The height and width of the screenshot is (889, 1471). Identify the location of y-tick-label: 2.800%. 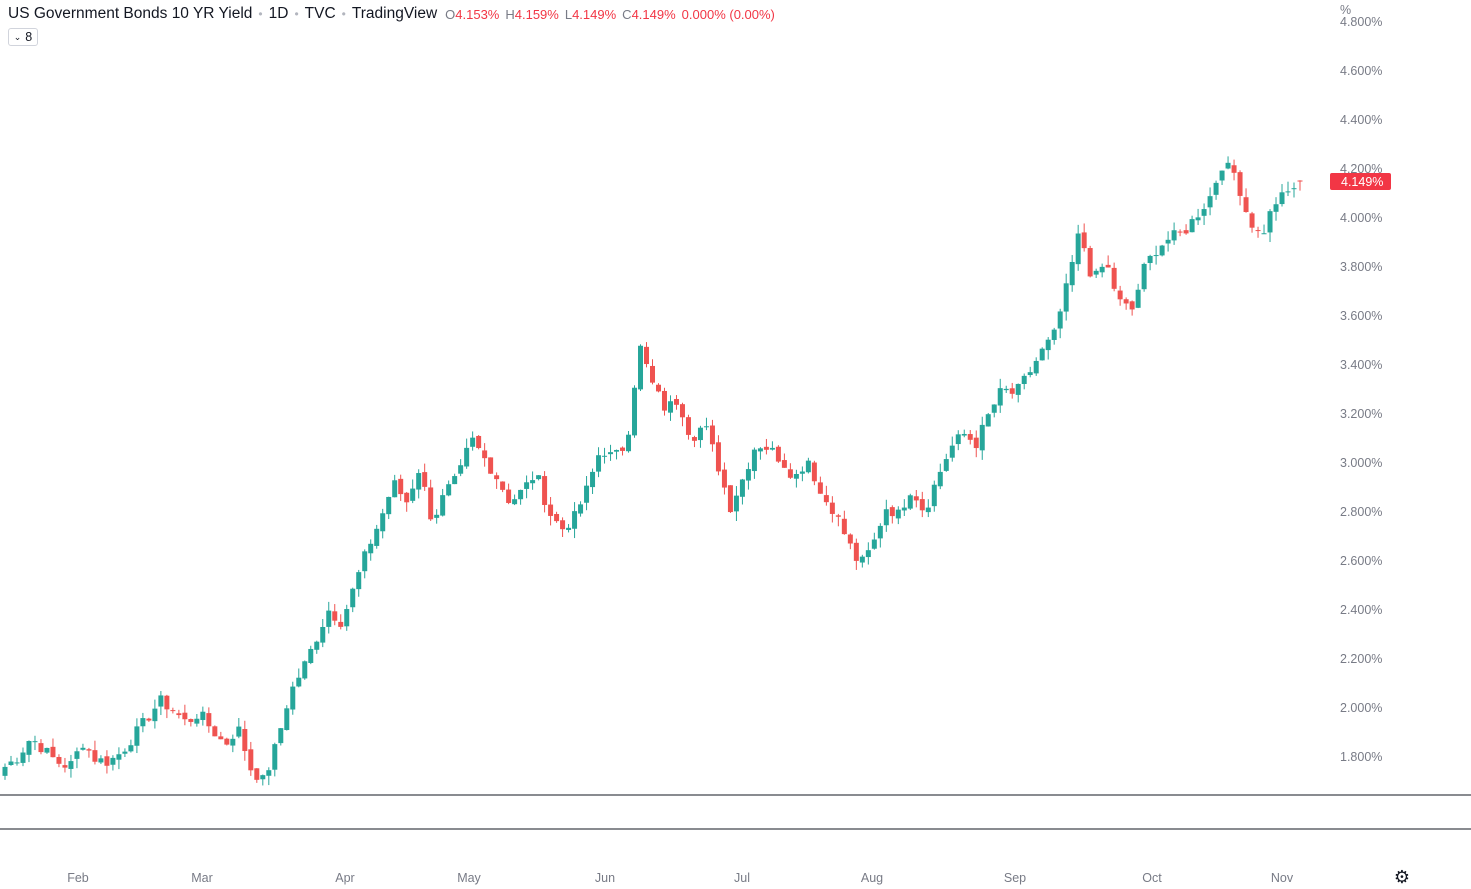
(1361, 512).